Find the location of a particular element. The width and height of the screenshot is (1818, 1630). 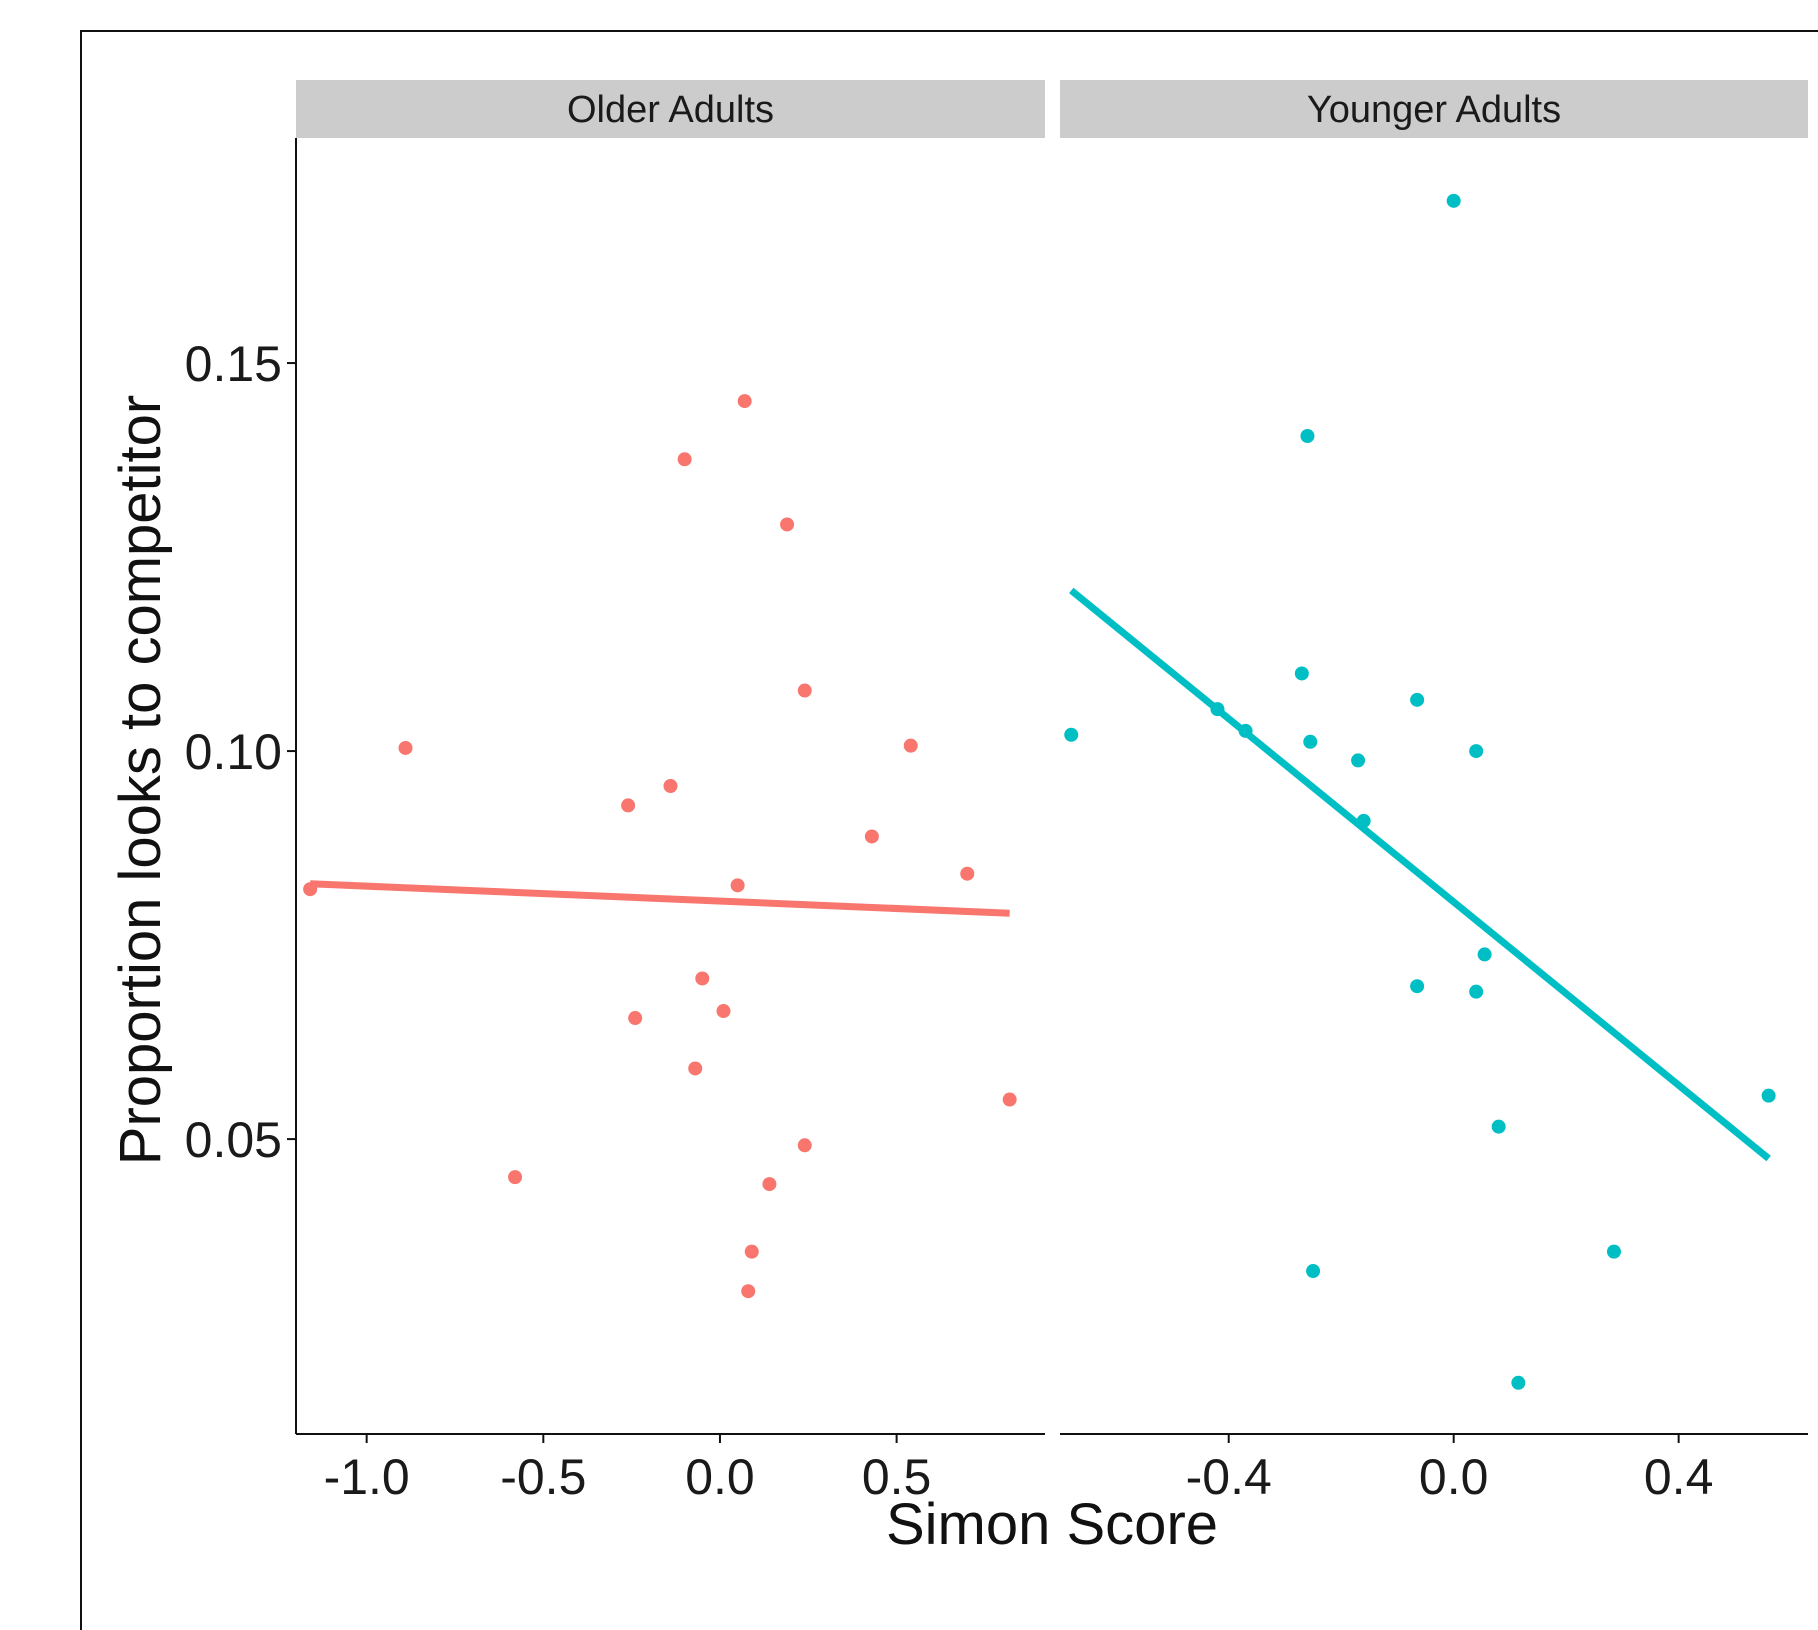

y-axis-title: Proportion looks to competitor is located at coordinates (140, 780).